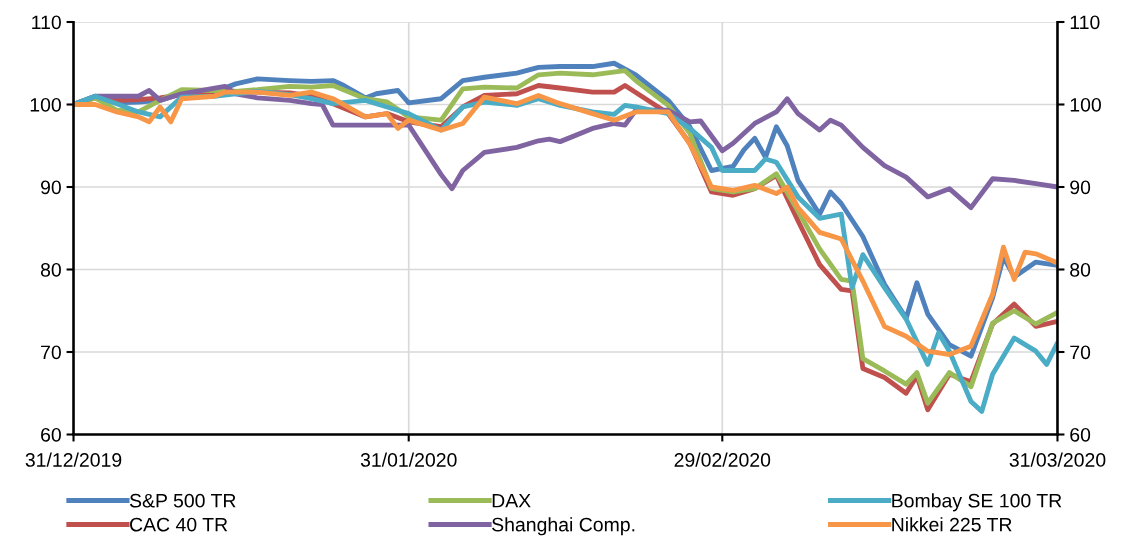  I want to click on legend-label: Shanghai Comp., so click(563, 526).